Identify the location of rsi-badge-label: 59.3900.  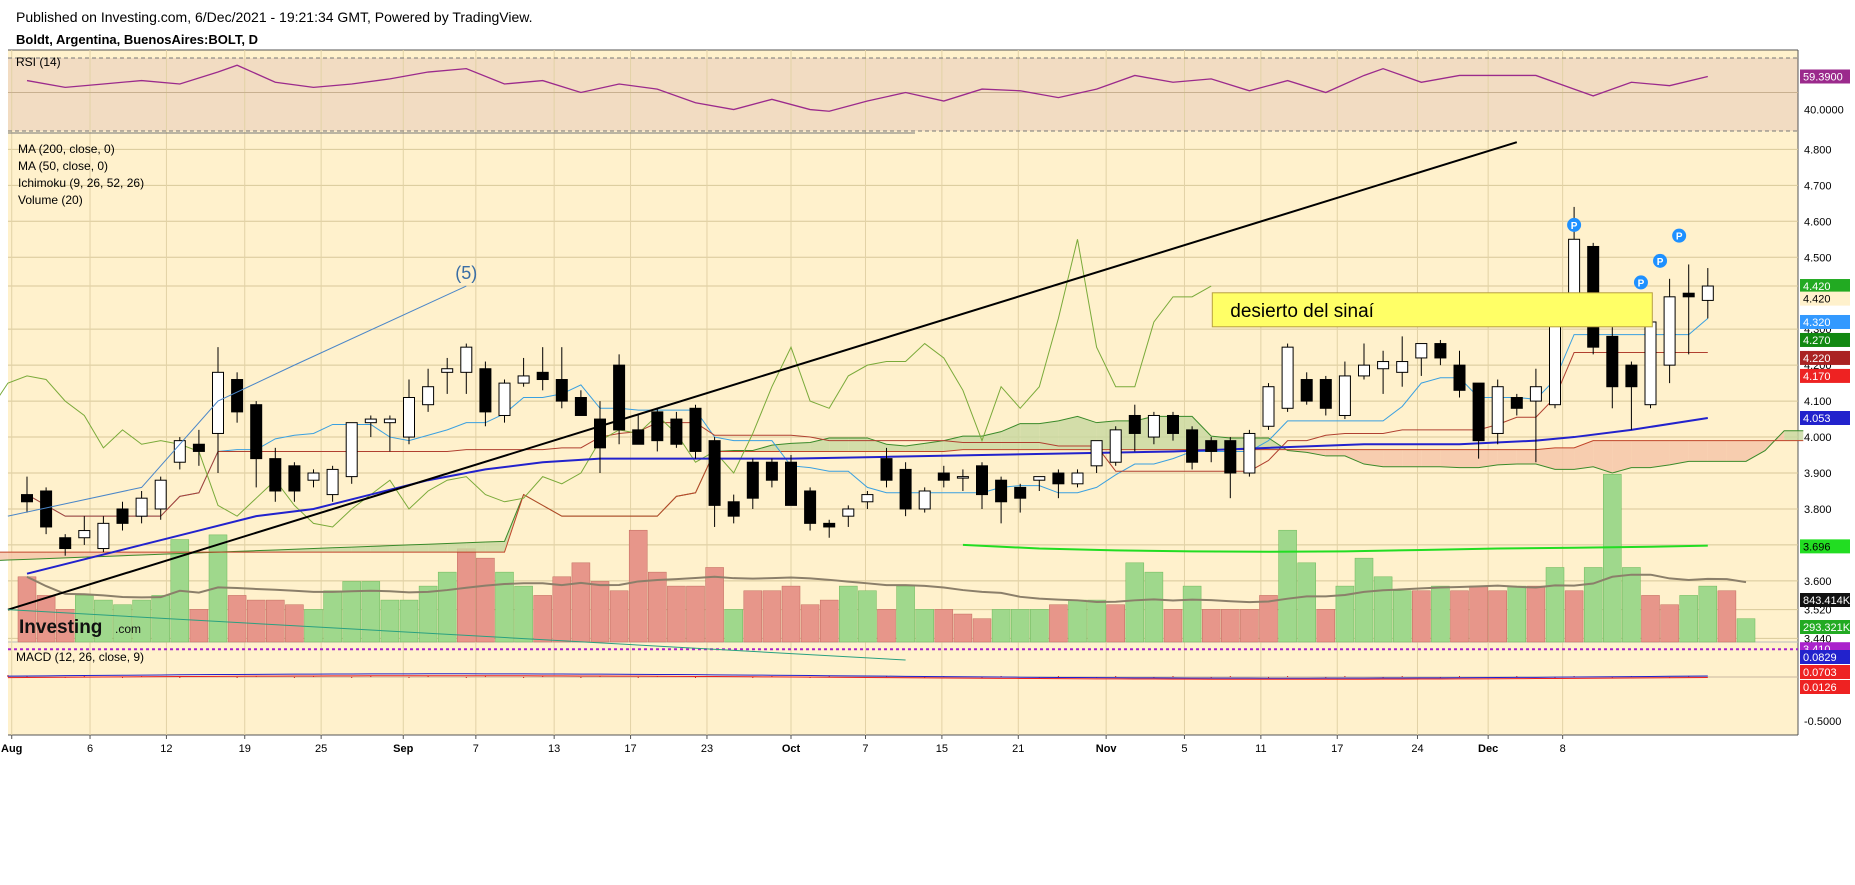
(1823, 77).